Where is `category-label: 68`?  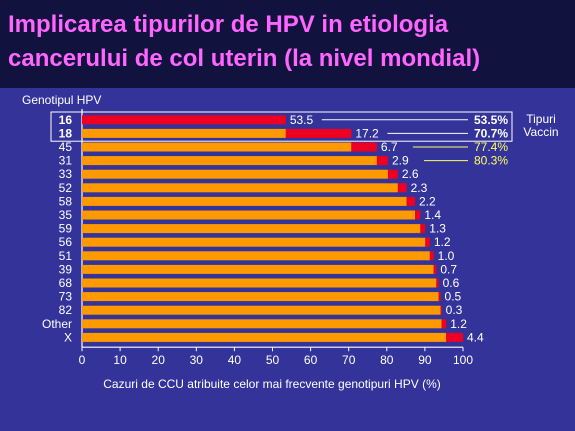 category-label: 68 is located at coordinates (66, 283).